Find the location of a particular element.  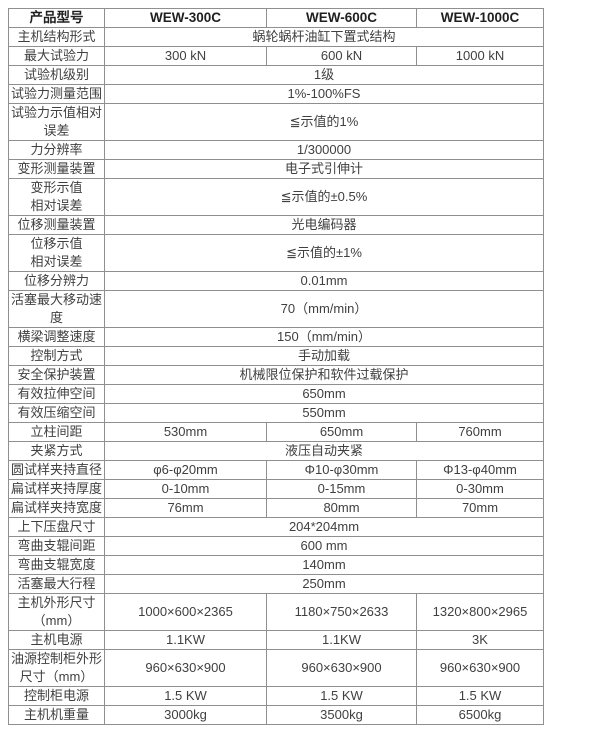

spec-row: 扁试样夹持厚度 0-10mm 0-15mm 0-30mm is located at coordinates (276, 489).